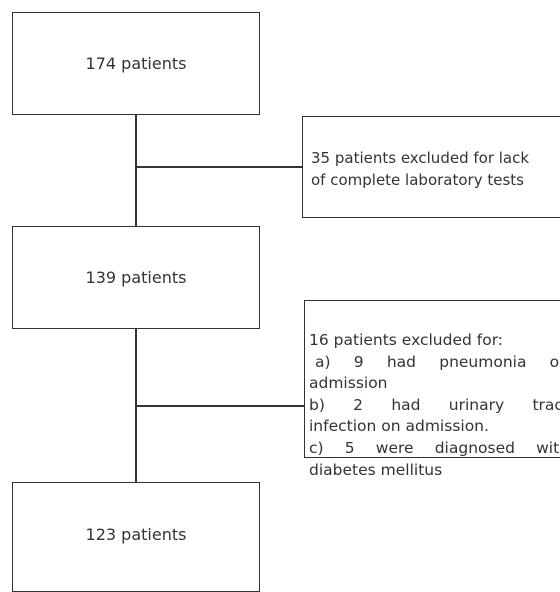  I want to click on flow-box-123-patients: 123 patients, so click(136, 537).